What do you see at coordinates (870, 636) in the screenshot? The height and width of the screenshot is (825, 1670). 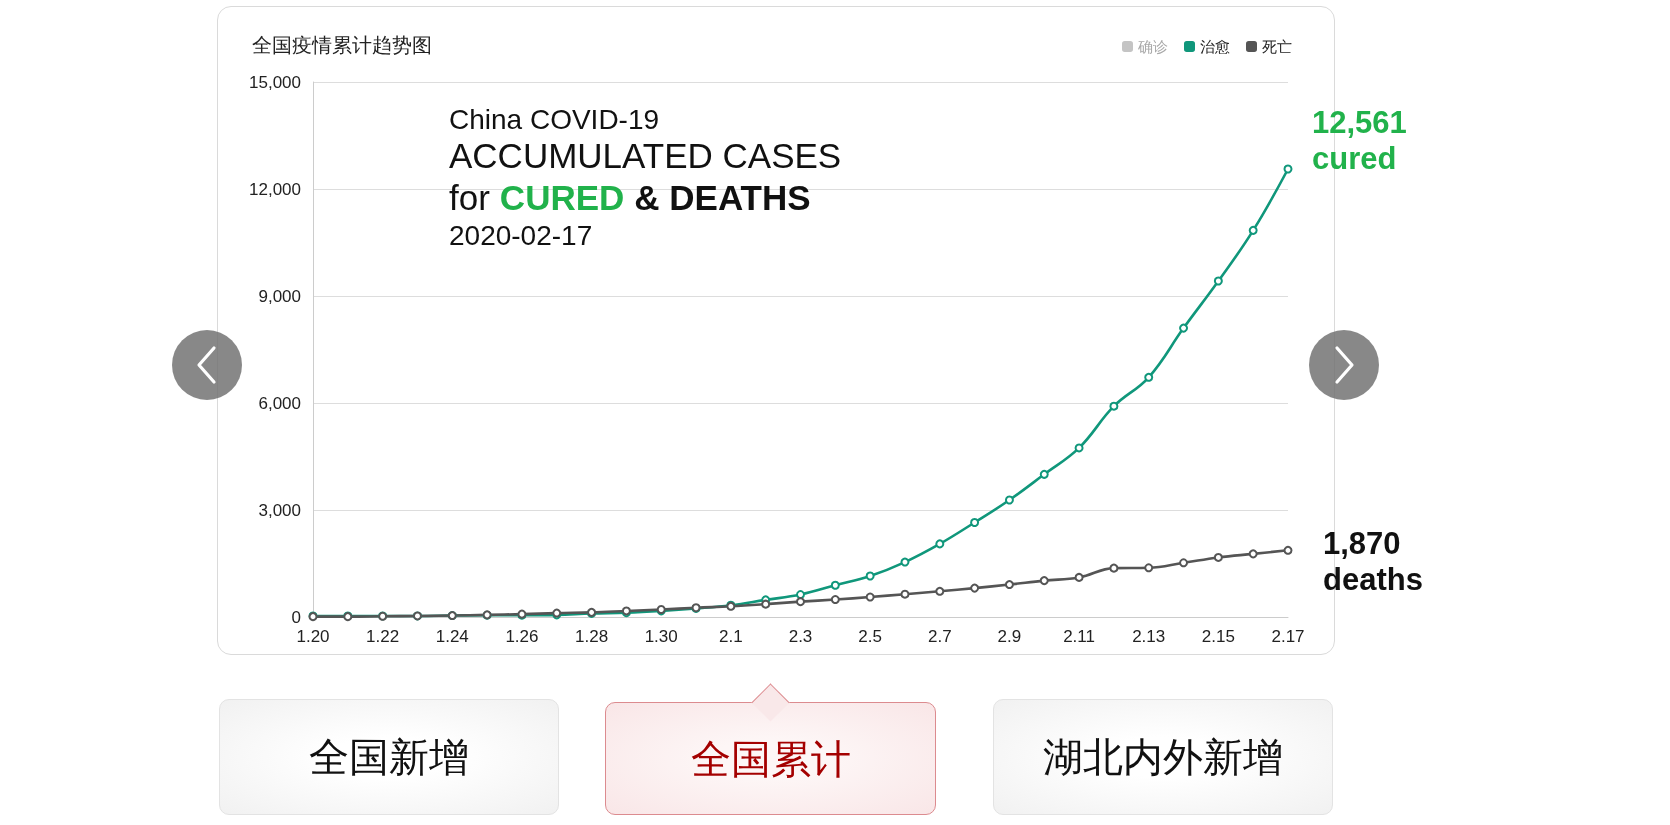 I see `x-tick-label: 2.5` at bounding box center [870, 636].